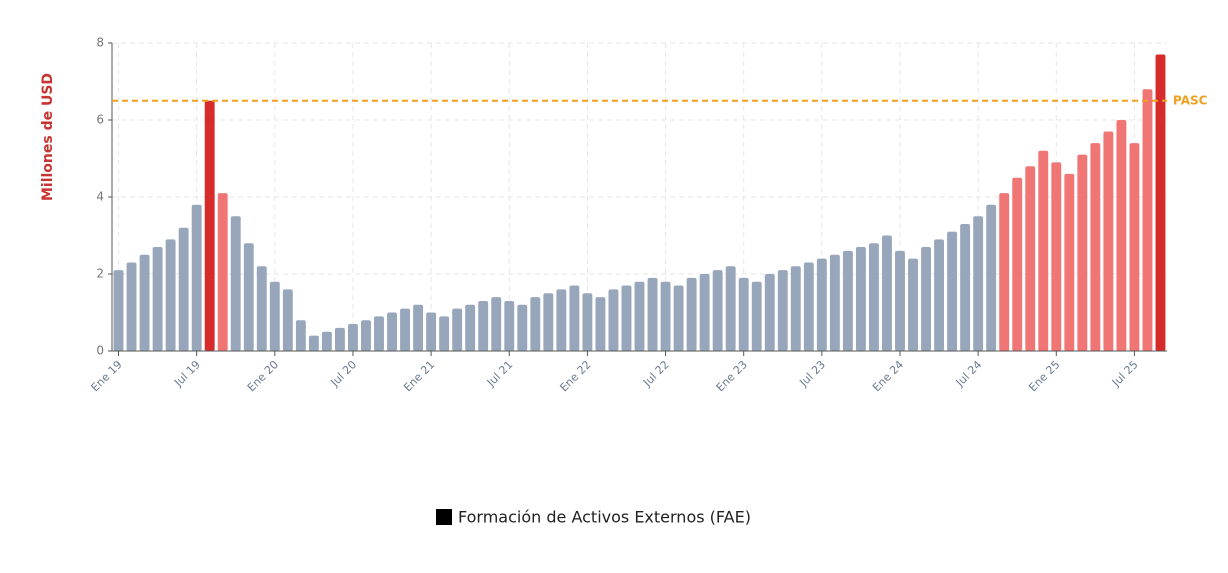 The image size is (1228, 573). What do you see at coordinates (656, 374) in the screenshot?
I see `x-tick-label: Jul 22` at bounding box center [656, 374].